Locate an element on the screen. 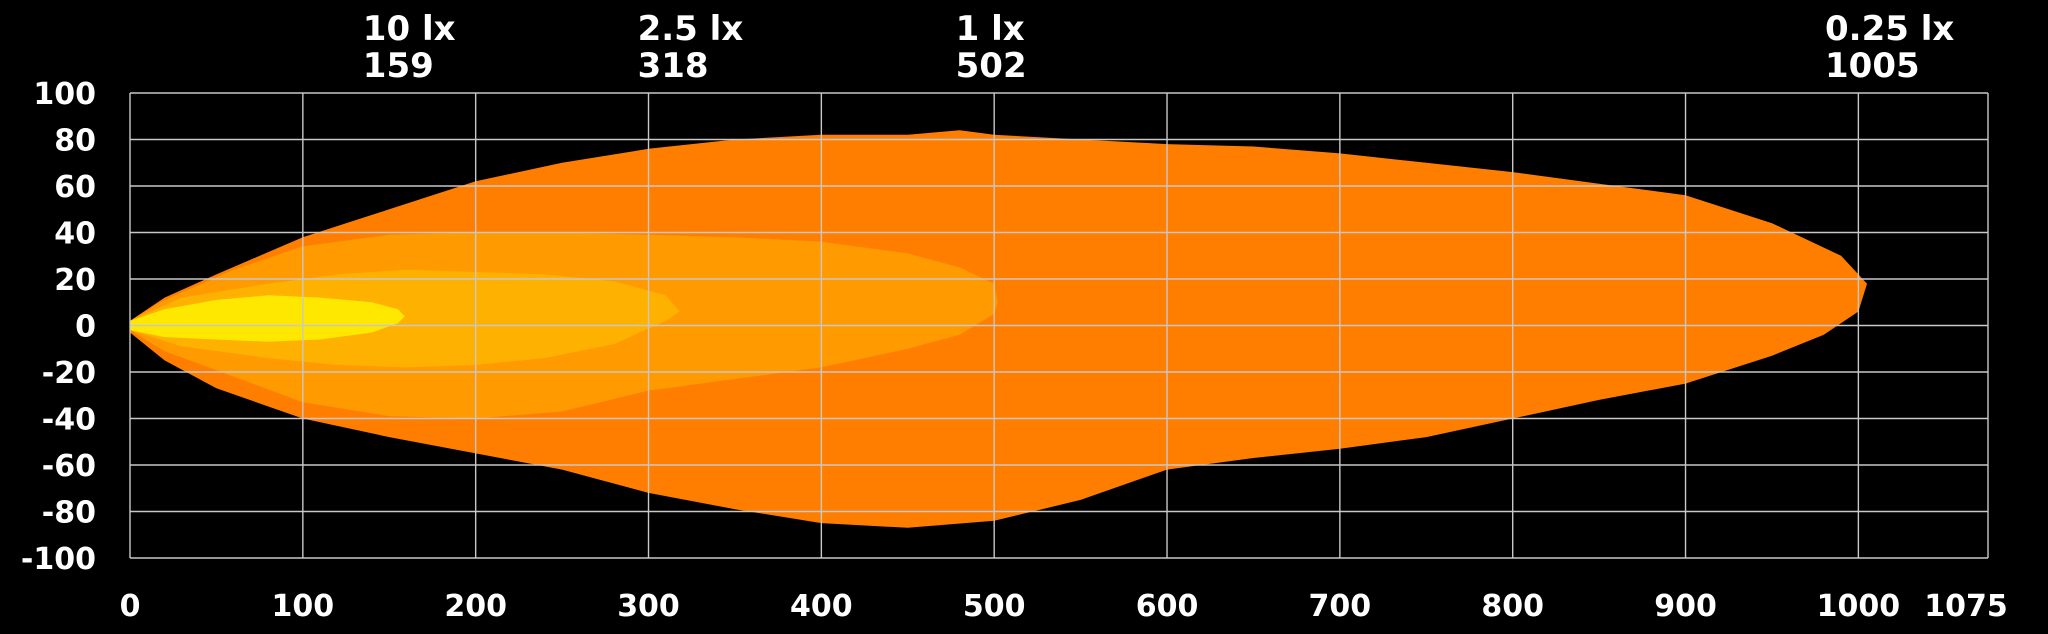  zone-10-lx-area is located at coordinates (267, 318).